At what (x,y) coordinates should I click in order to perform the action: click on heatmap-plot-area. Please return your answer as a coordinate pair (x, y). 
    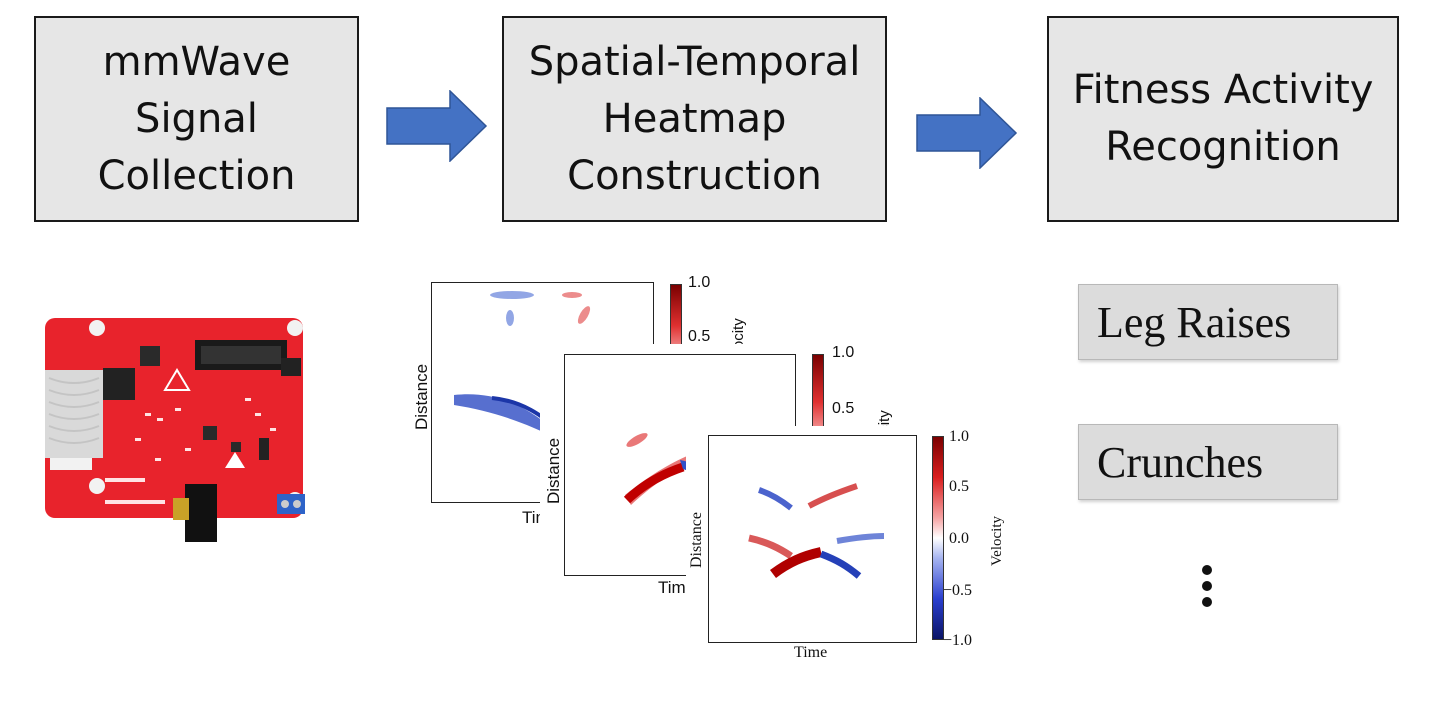
    Looking at the image, I should click on (812, 539).